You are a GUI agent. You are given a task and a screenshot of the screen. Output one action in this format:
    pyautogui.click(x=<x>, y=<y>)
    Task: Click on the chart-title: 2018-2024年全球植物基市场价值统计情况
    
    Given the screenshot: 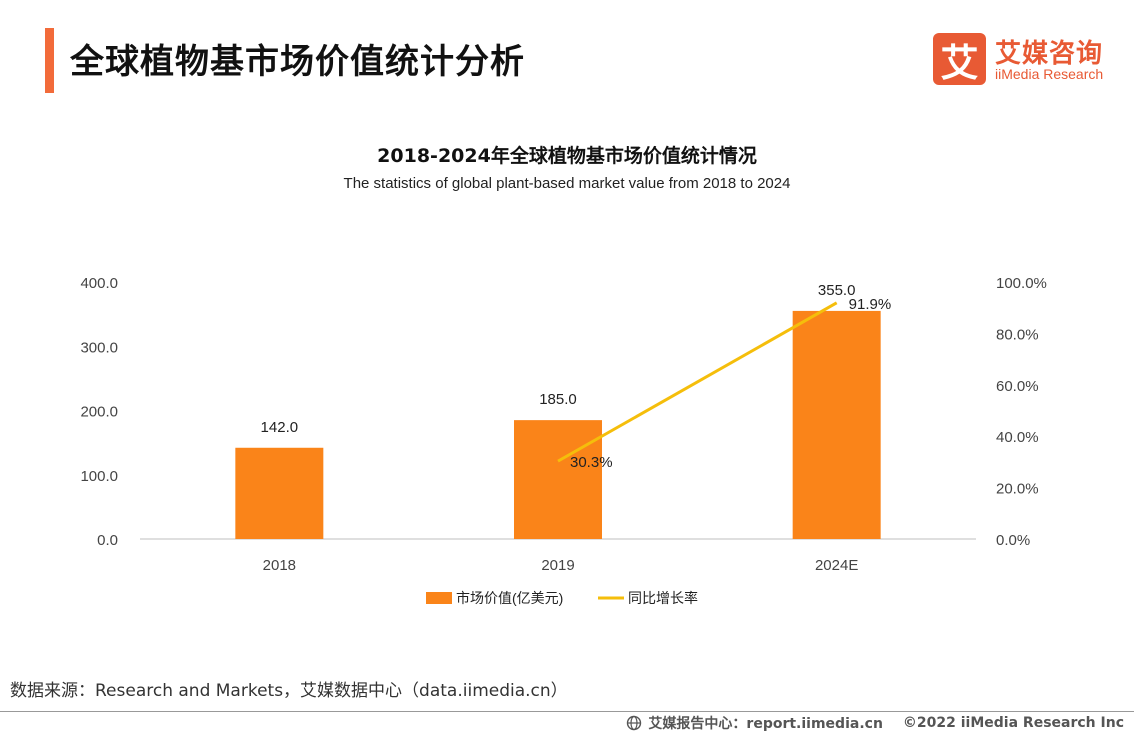 What is the action you would take?
    pyautogui.click(x=567, y=156)
    